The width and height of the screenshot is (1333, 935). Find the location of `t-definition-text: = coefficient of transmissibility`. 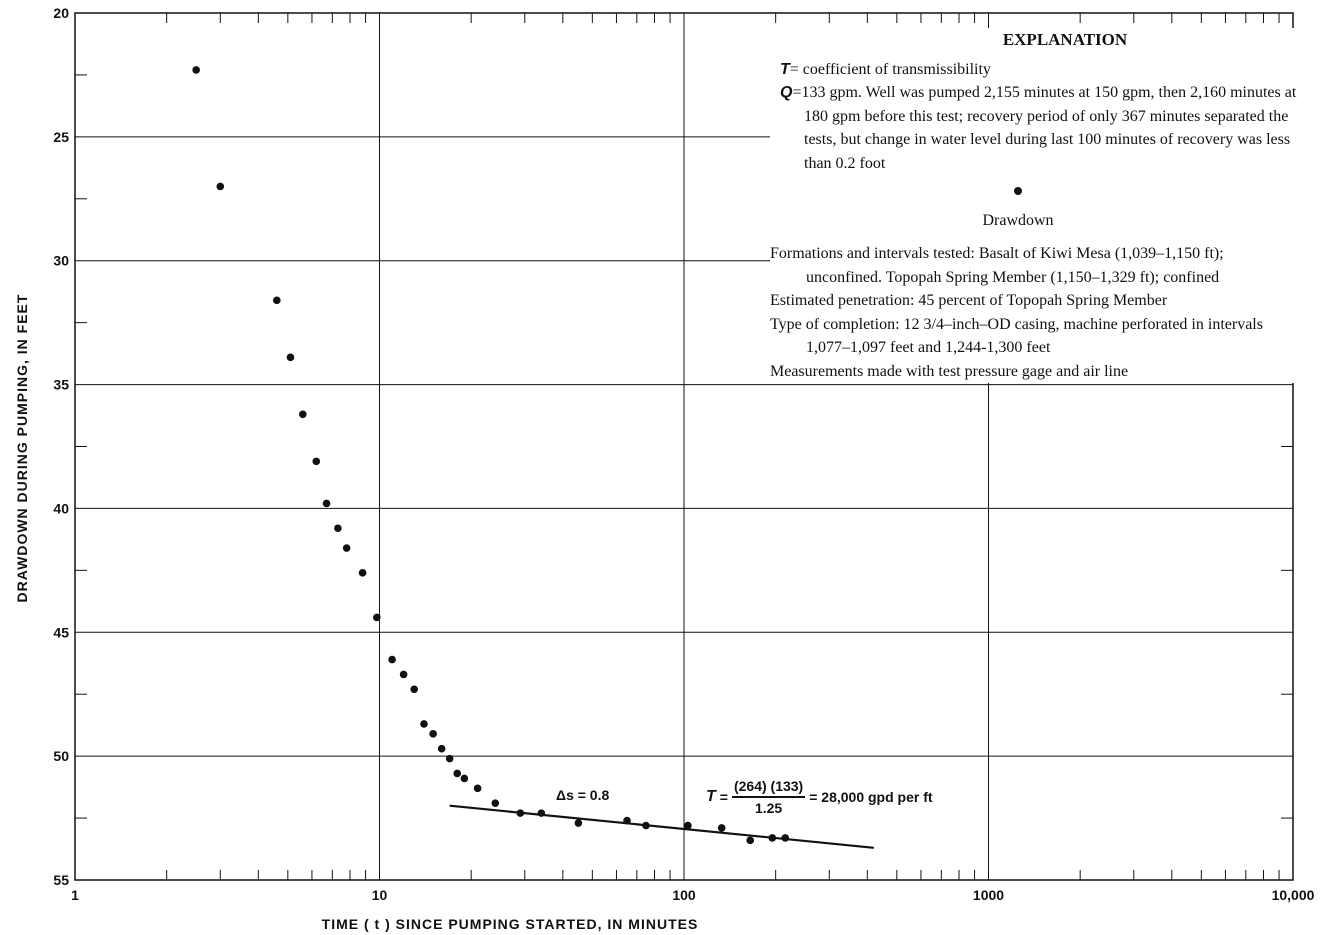

t-definition-text: = coefficient of transmissibility is located at coordinates (890, 69).